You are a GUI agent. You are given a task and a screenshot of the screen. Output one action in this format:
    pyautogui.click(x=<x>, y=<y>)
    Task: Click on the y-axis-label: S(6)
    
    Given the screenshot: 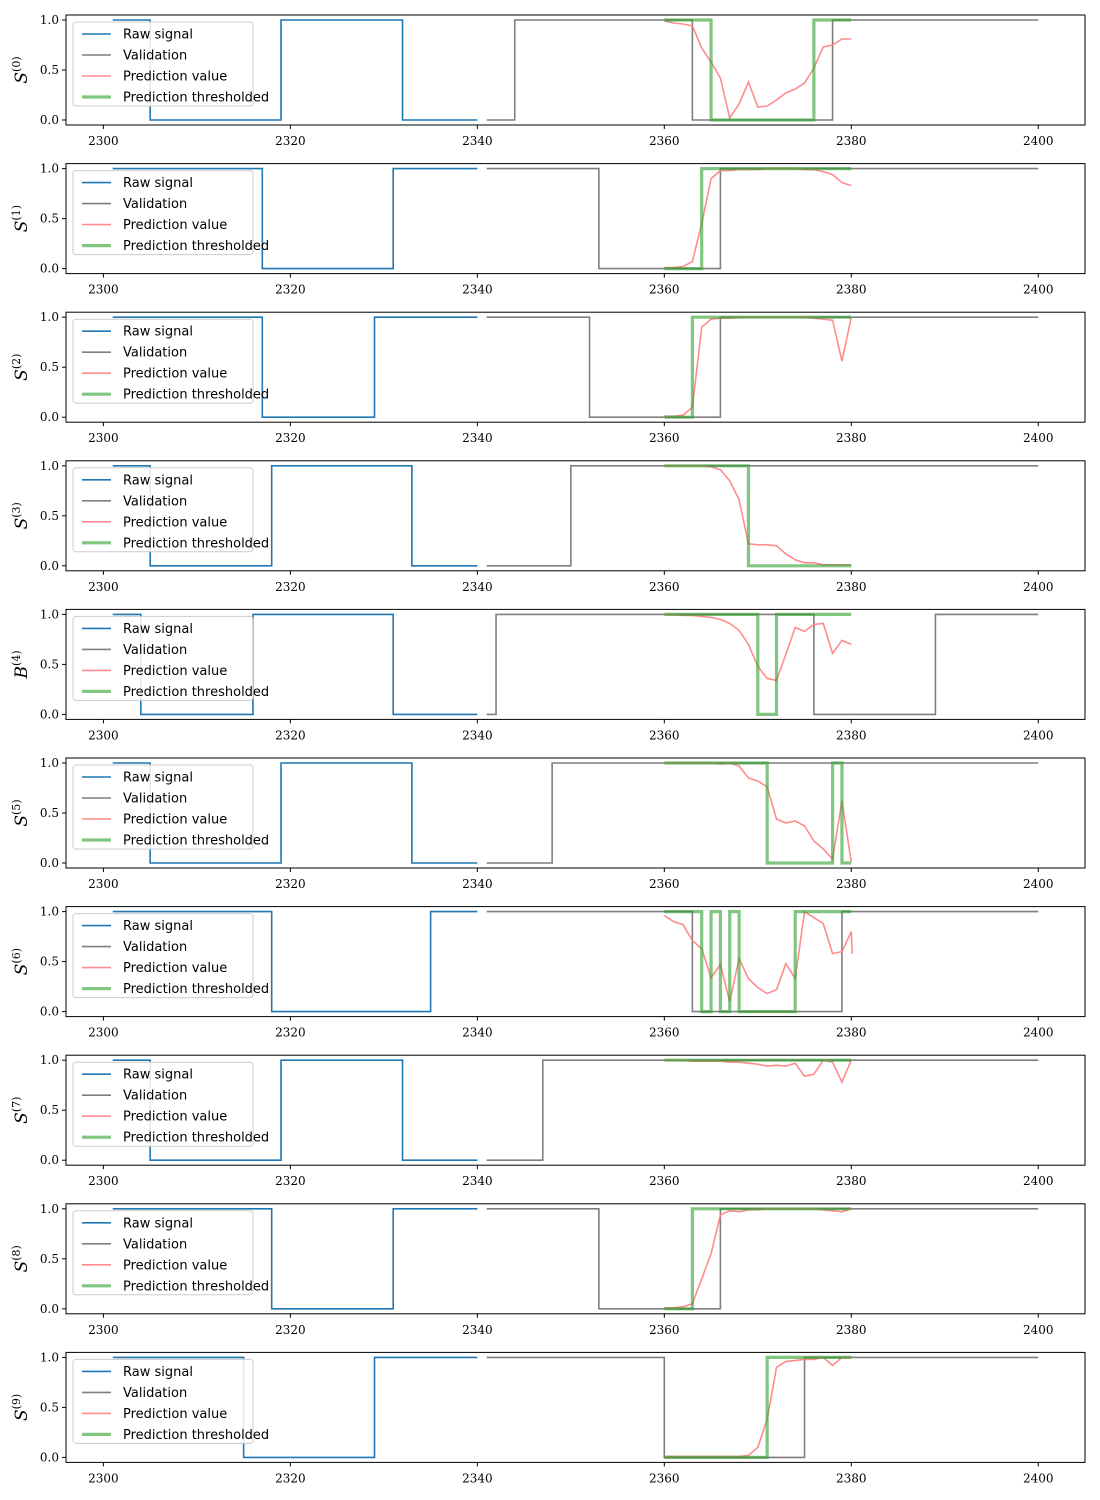 What is the action you would take?
    pyautogui.click(x=21, y=961)
    